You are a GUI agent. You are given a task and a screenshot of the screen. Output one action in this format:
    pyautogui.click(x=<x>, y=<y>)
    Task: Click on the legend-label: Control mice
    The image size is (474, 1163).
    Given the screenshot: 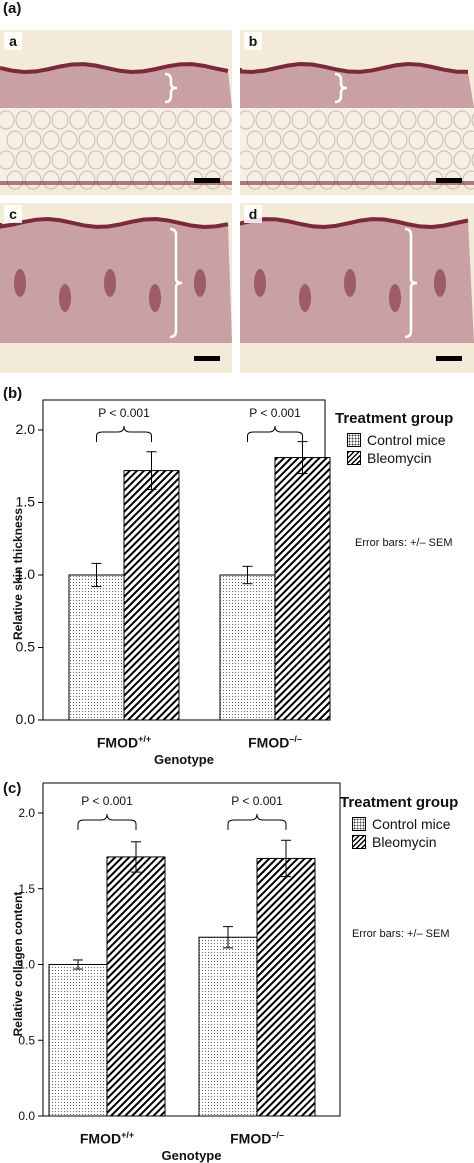 What is the action you would take?
    pyautogui.click(x=406, y=440)
    